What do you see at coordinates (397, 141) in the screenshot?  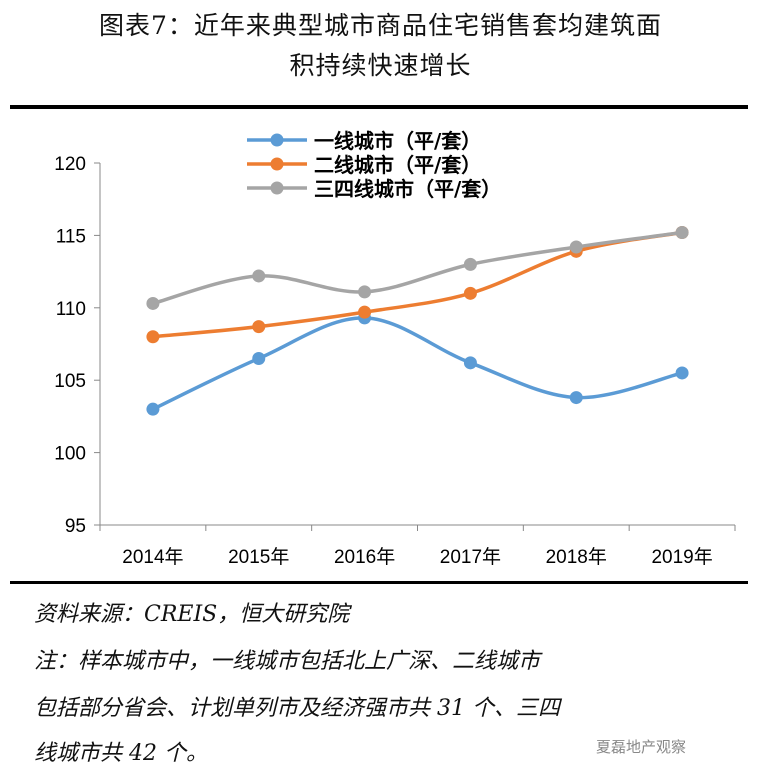 I see `legend-label: 一线城市（平/套）` at bounding box center [397, 141].